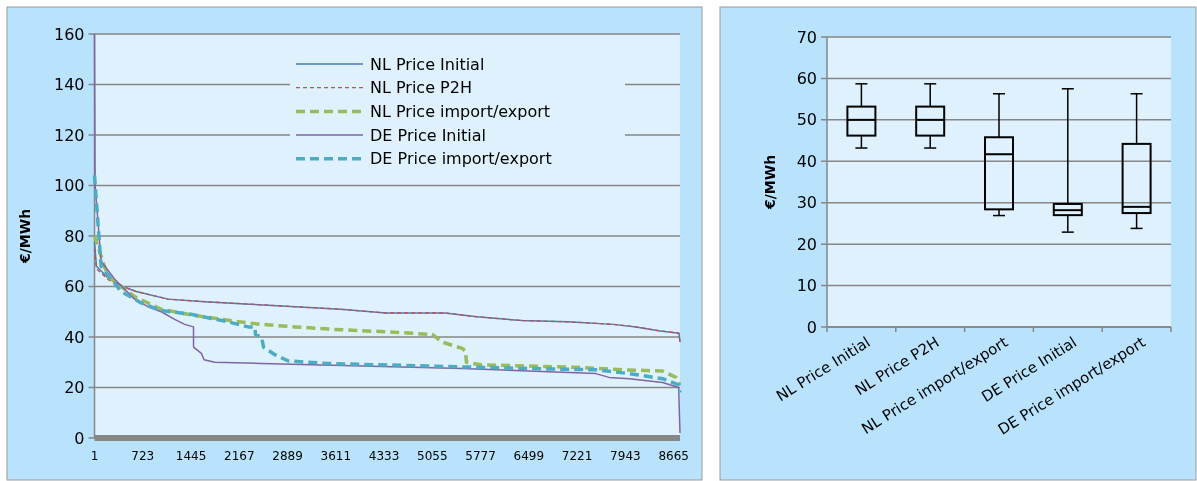  What do you see at coordinates (94, 456) in the screenshot?
I see `x-tick-label: 1` at bounding box center [94, 456].